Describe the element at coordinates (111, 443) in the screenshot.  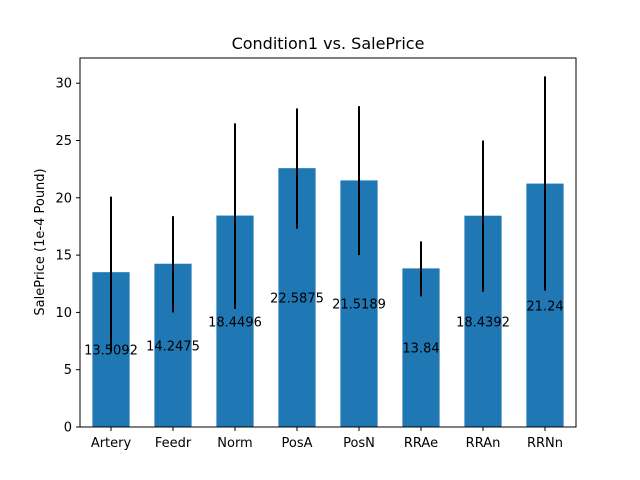
I see `x-tick-label-artery: Artery` at that location.